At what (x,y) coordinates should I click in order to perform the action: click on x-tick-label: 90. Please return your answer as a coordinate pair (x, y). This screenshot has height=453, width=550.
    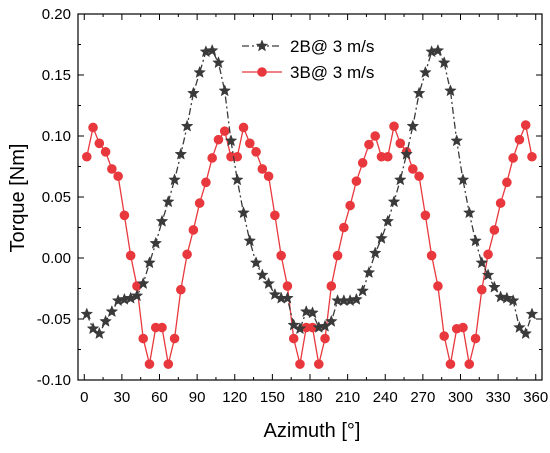
    Looking at the image, I should click on (197, 397).